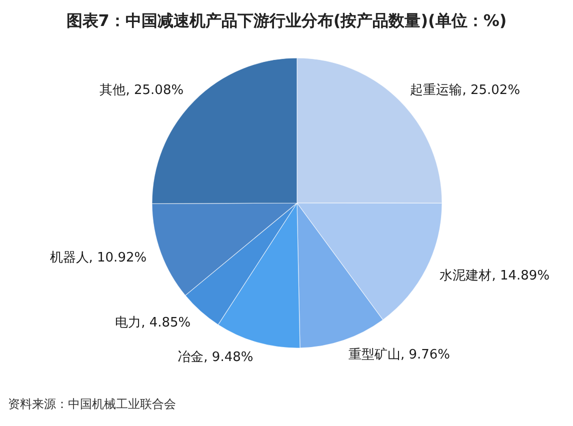  I want to click on slice-label: 机器人, 10.92%, so click(98, 258).